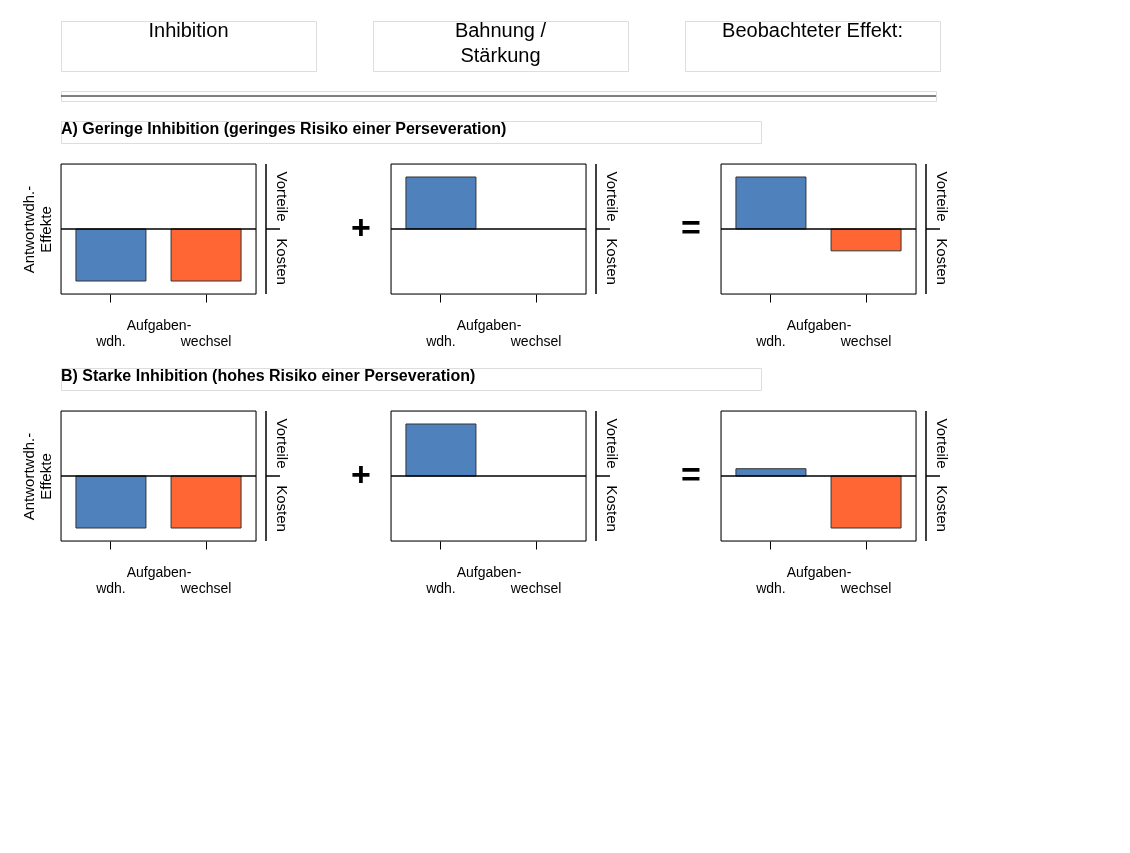  I want to click on chart-title: B) Starke Inhibition (hohes Risiko einer Perseveration), so click(268, 375).